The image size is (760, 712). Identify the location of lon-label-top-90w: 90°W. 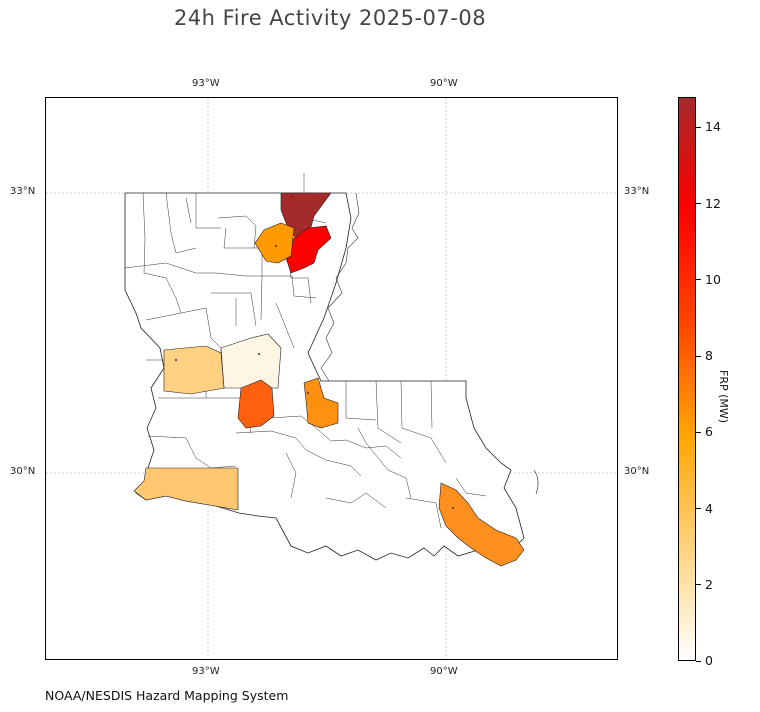
(444, 83).